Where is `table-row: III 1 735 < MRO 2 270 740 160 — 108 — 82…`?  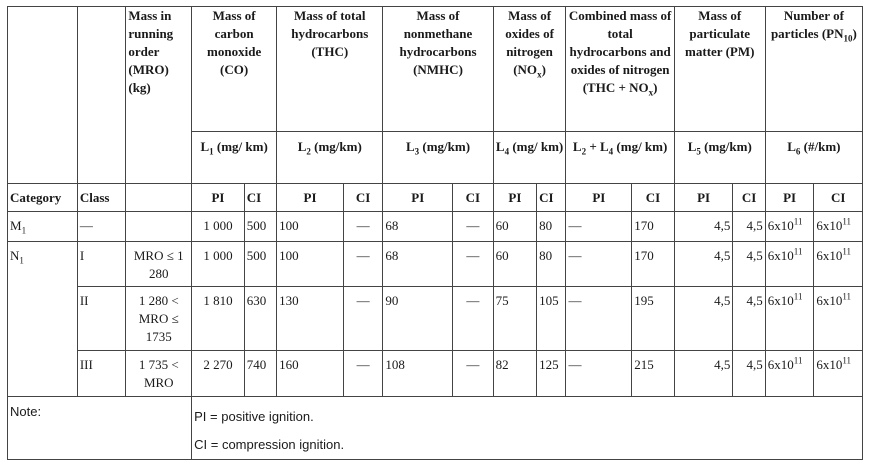 table-row: III 1 735 < MRO 2 270 740 160 — 108 — 82… is located at coordinates (435, 373).